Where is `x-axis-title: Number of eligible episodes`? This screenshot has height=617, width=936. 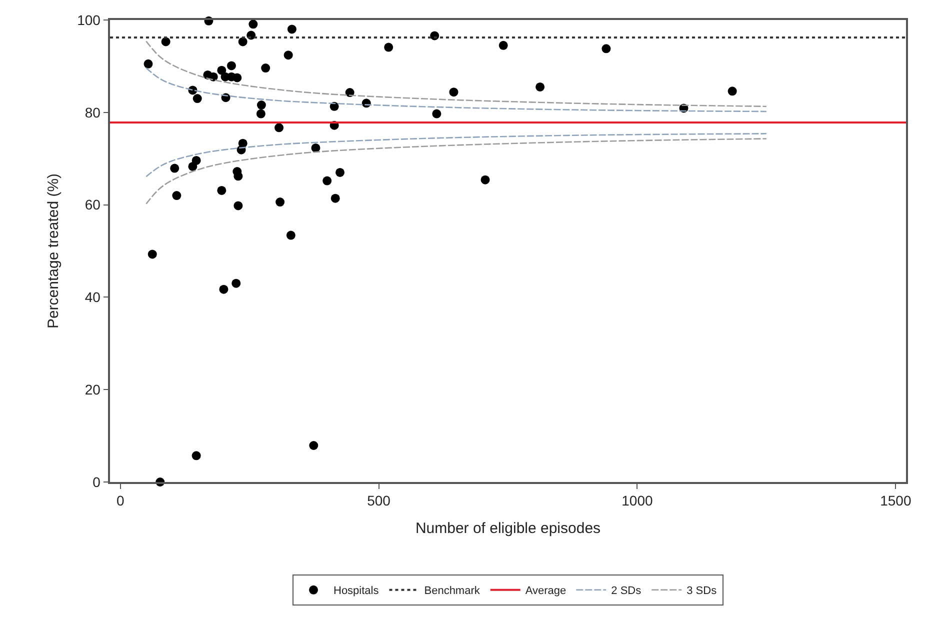 x-axis-title: Number of eligible episodes is located at coordinates (508, 529).